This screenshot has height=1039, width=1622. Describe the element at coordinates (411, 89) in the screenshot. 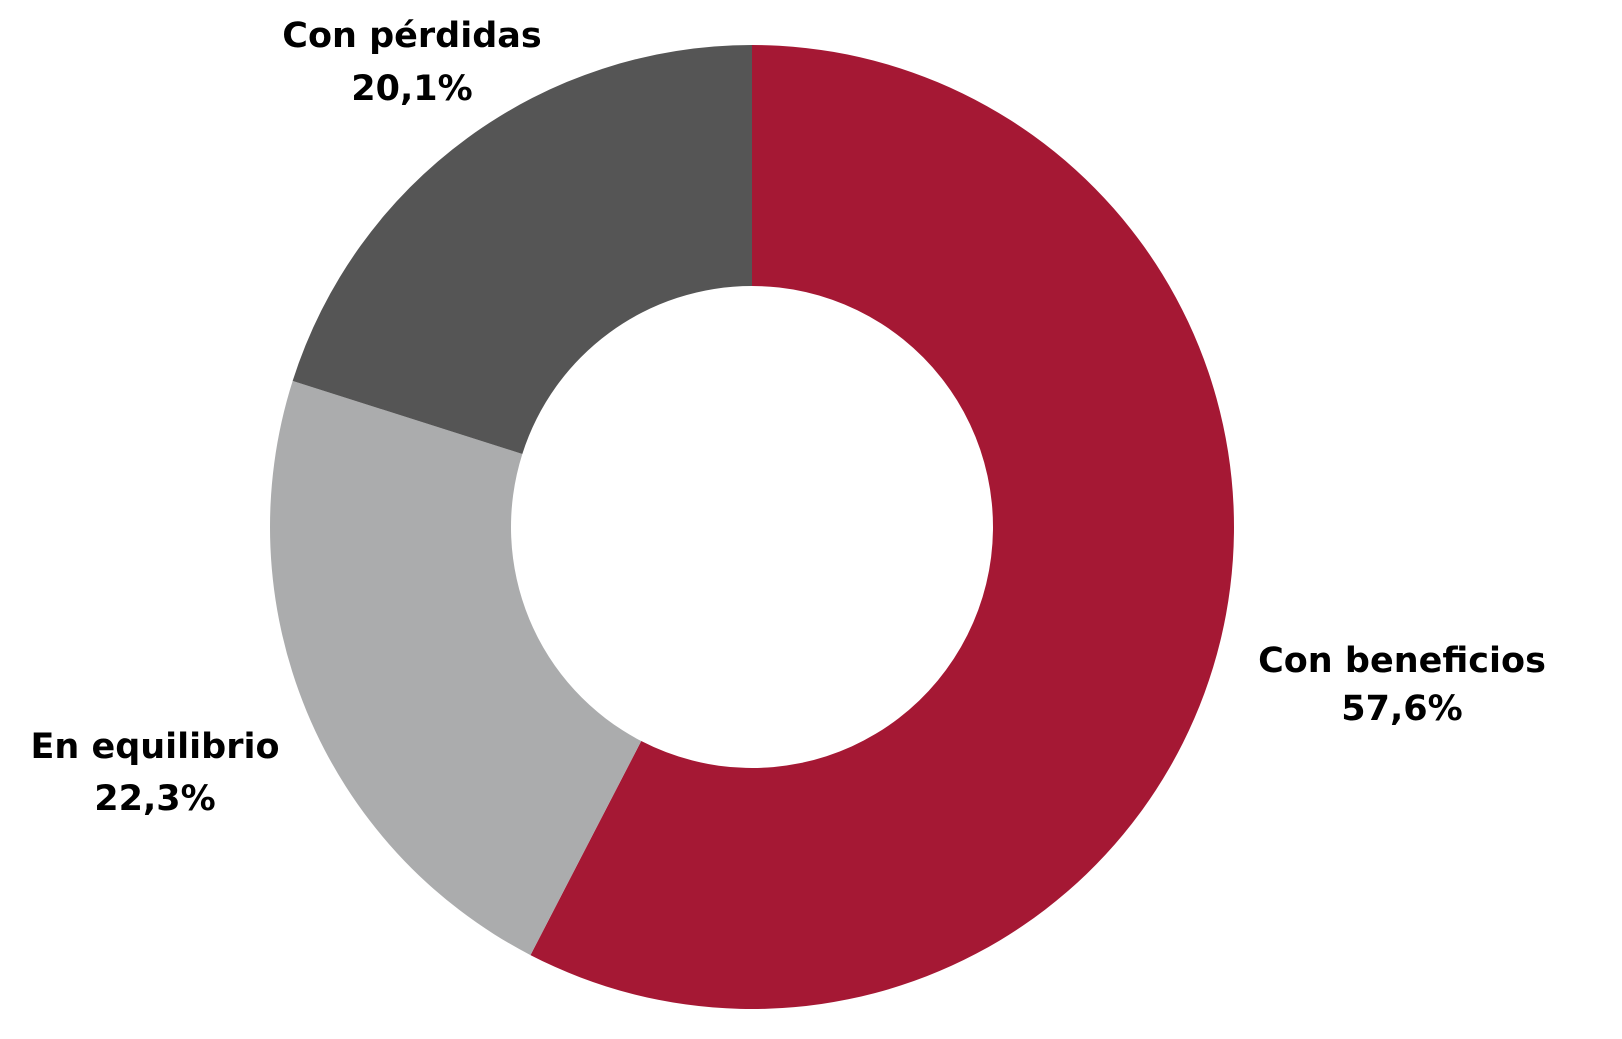

I see `segment-value: 20,1%` at that location.